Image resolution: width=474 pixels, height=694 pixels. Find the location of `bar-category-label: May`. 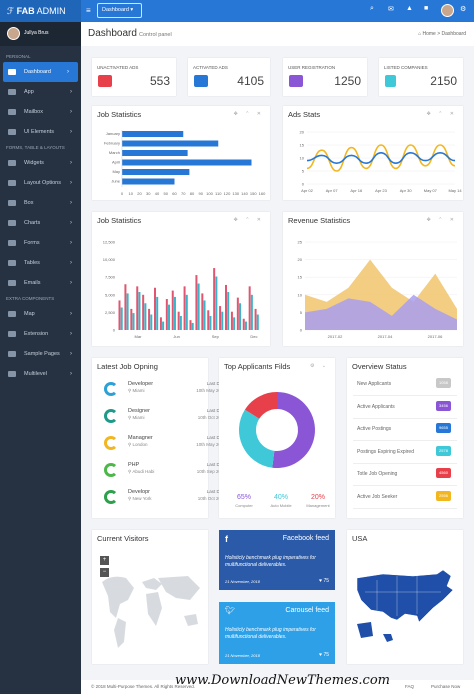

bar-category-label: May is located at coordinates (116, 171).